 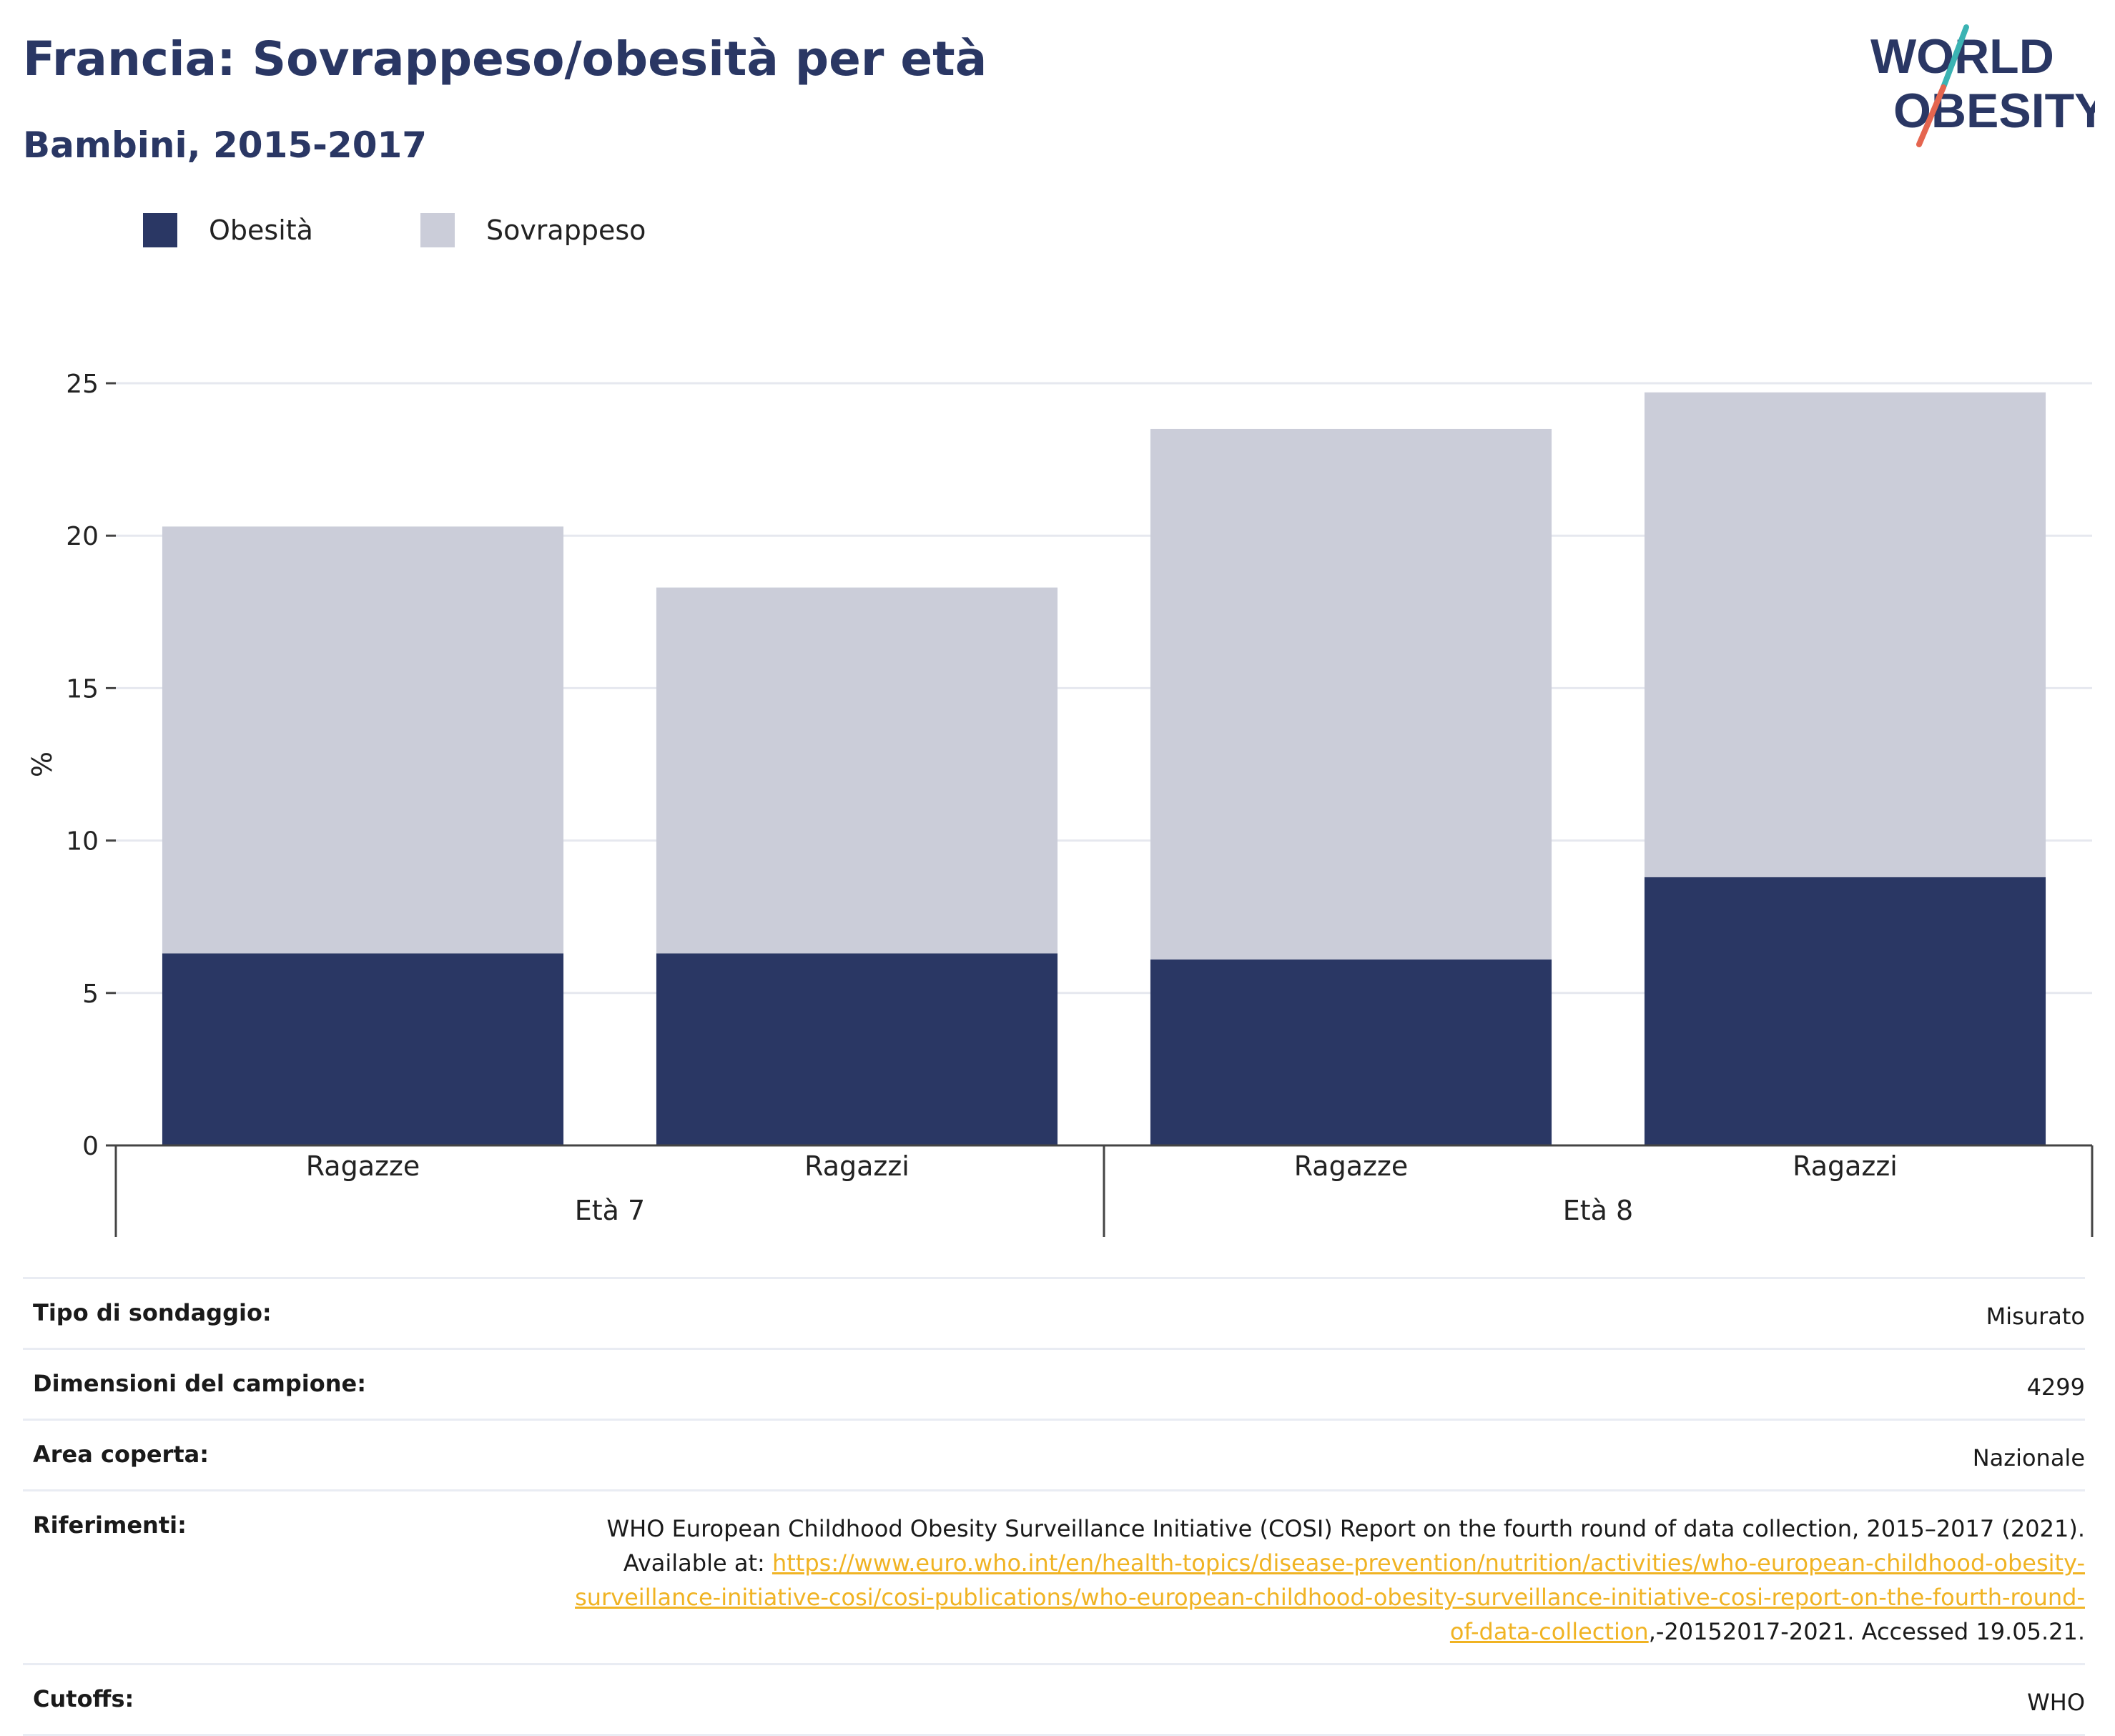 I want to click on legend-item-sovrappeso: Sovrappeso, so click(x=533, y=230).